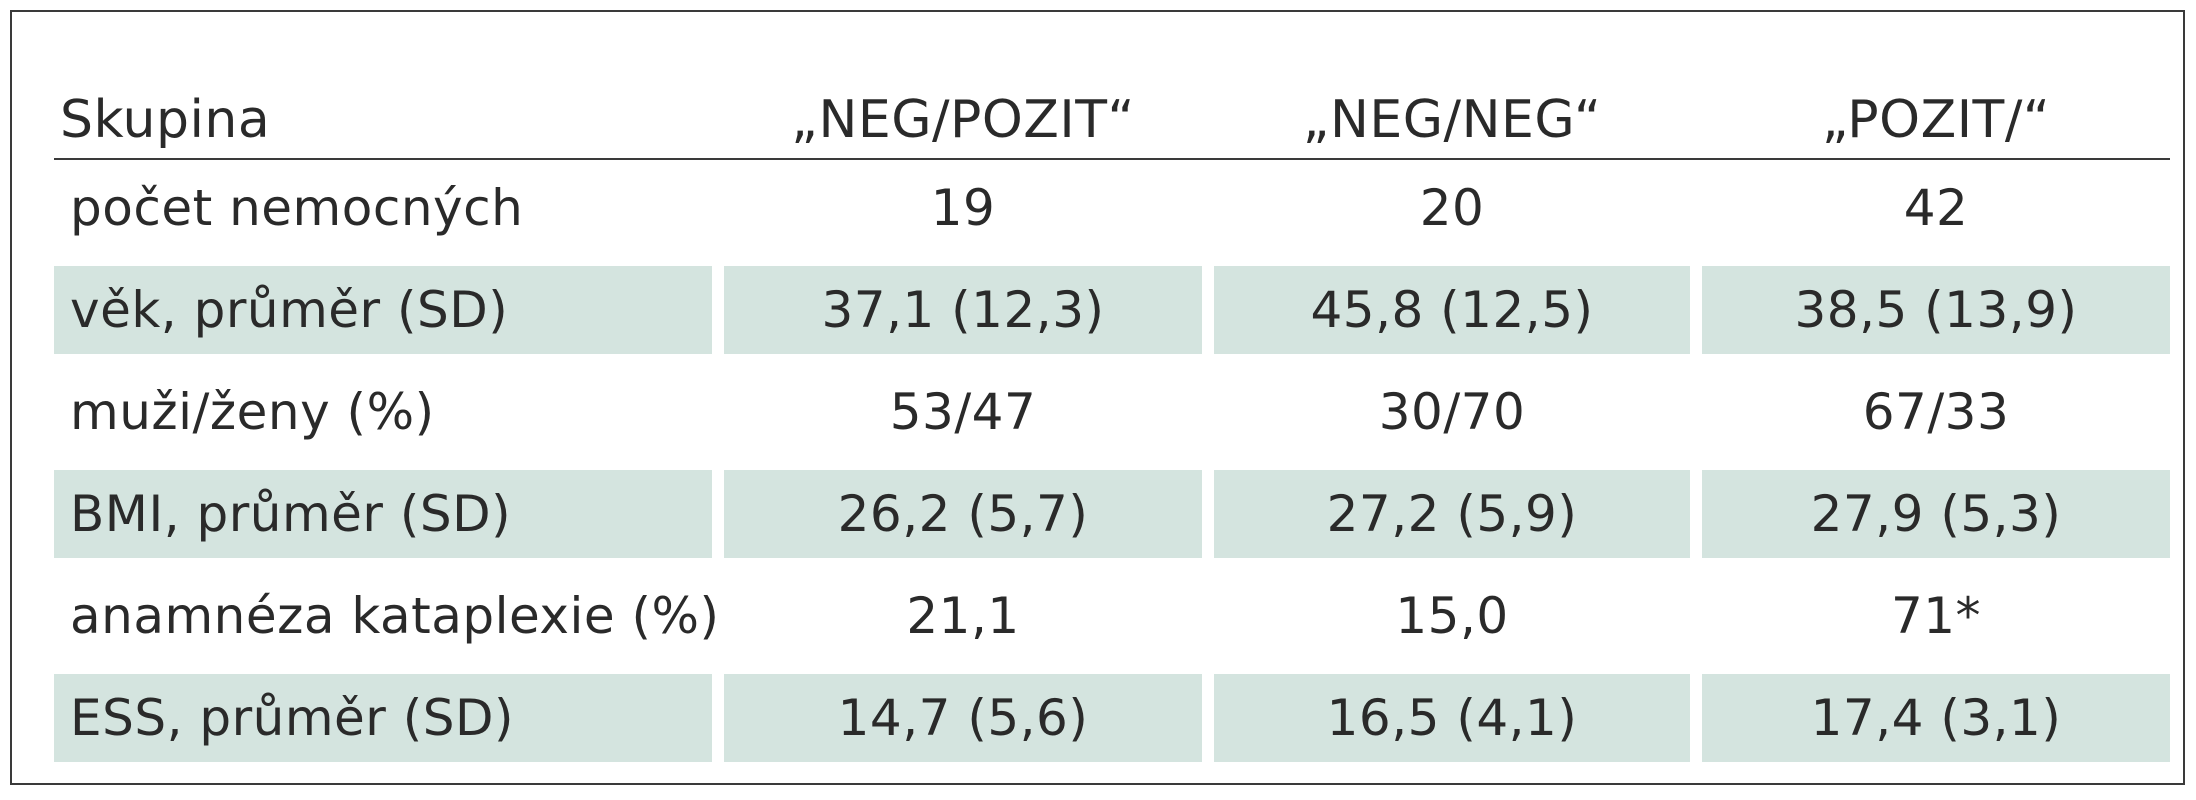 This screenshot has width=2196, height=800. Describe the element at coordinates (963, 718) in the screenshot. I see `row-value-neg-pozit: 14,7 (5,6)` at that location.